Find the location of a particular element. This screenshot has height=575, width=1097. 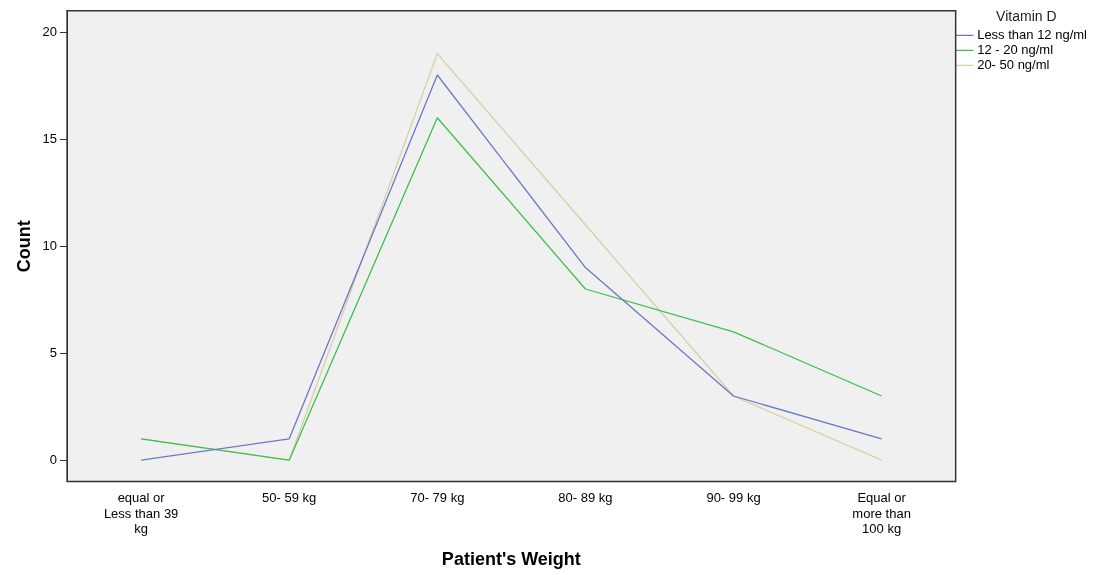

x-tick-label: 80- 89 kg is located at coordinates (585, 497).